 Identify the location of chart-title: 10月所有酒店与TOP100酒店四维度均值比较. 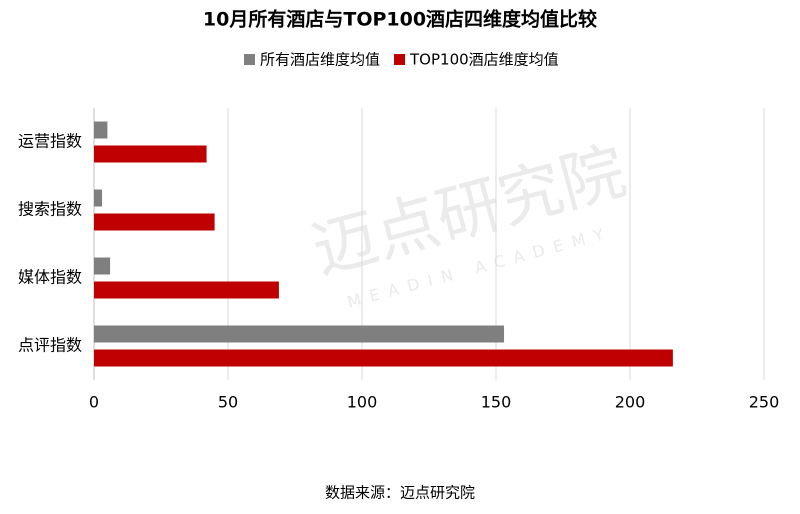
(400, 19).